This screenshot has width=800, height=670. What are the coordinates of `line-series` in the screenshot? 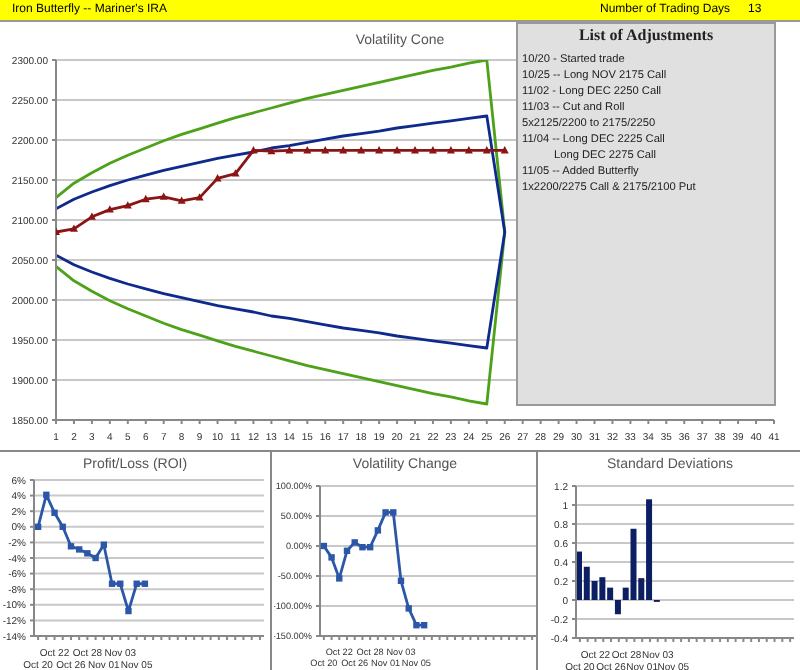 It's located at (282, 190).